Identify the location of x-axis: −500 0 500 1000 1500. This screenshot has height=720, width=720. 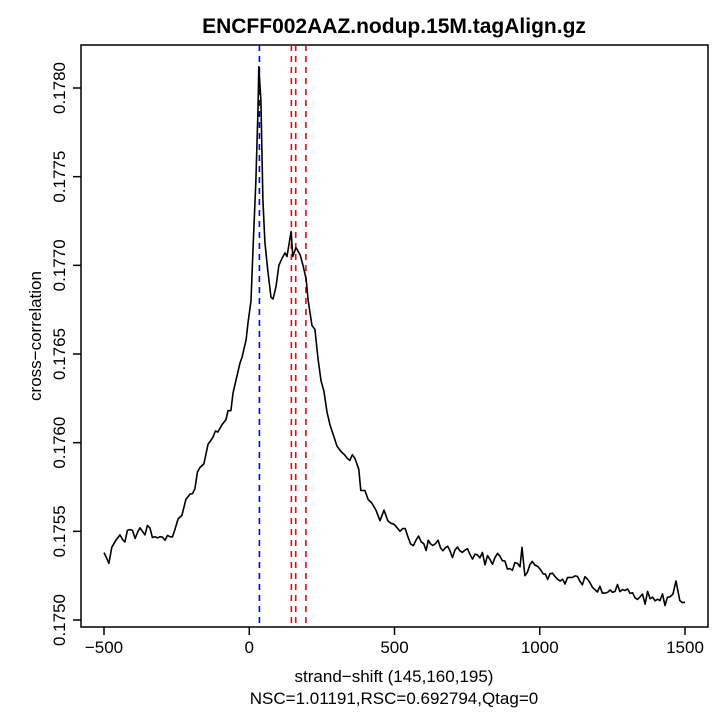
(394, 642).